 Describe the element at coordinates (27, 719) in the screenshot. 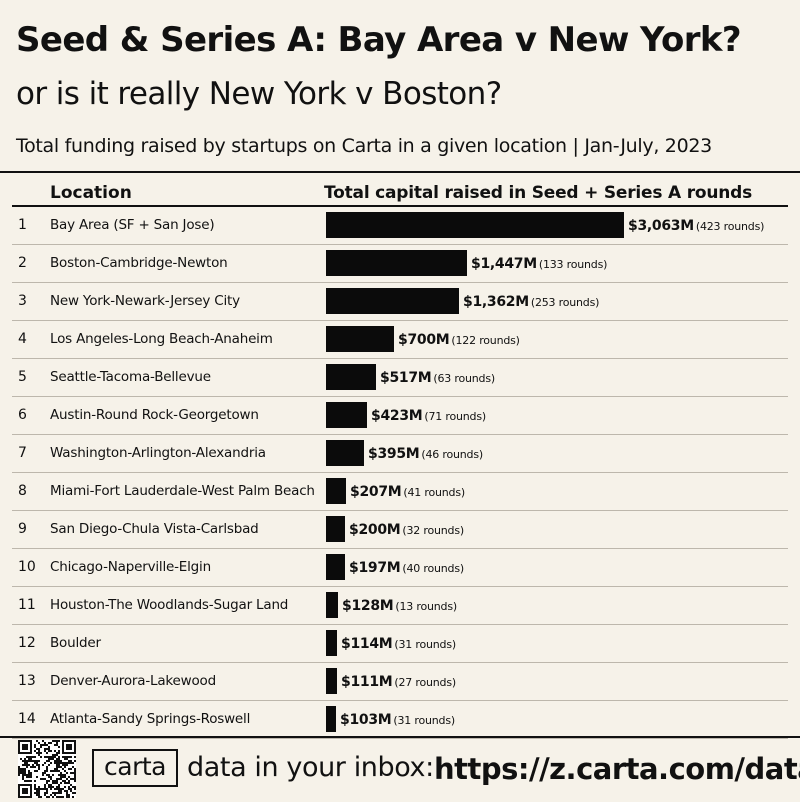

I see `row-rank: 14` at that location.